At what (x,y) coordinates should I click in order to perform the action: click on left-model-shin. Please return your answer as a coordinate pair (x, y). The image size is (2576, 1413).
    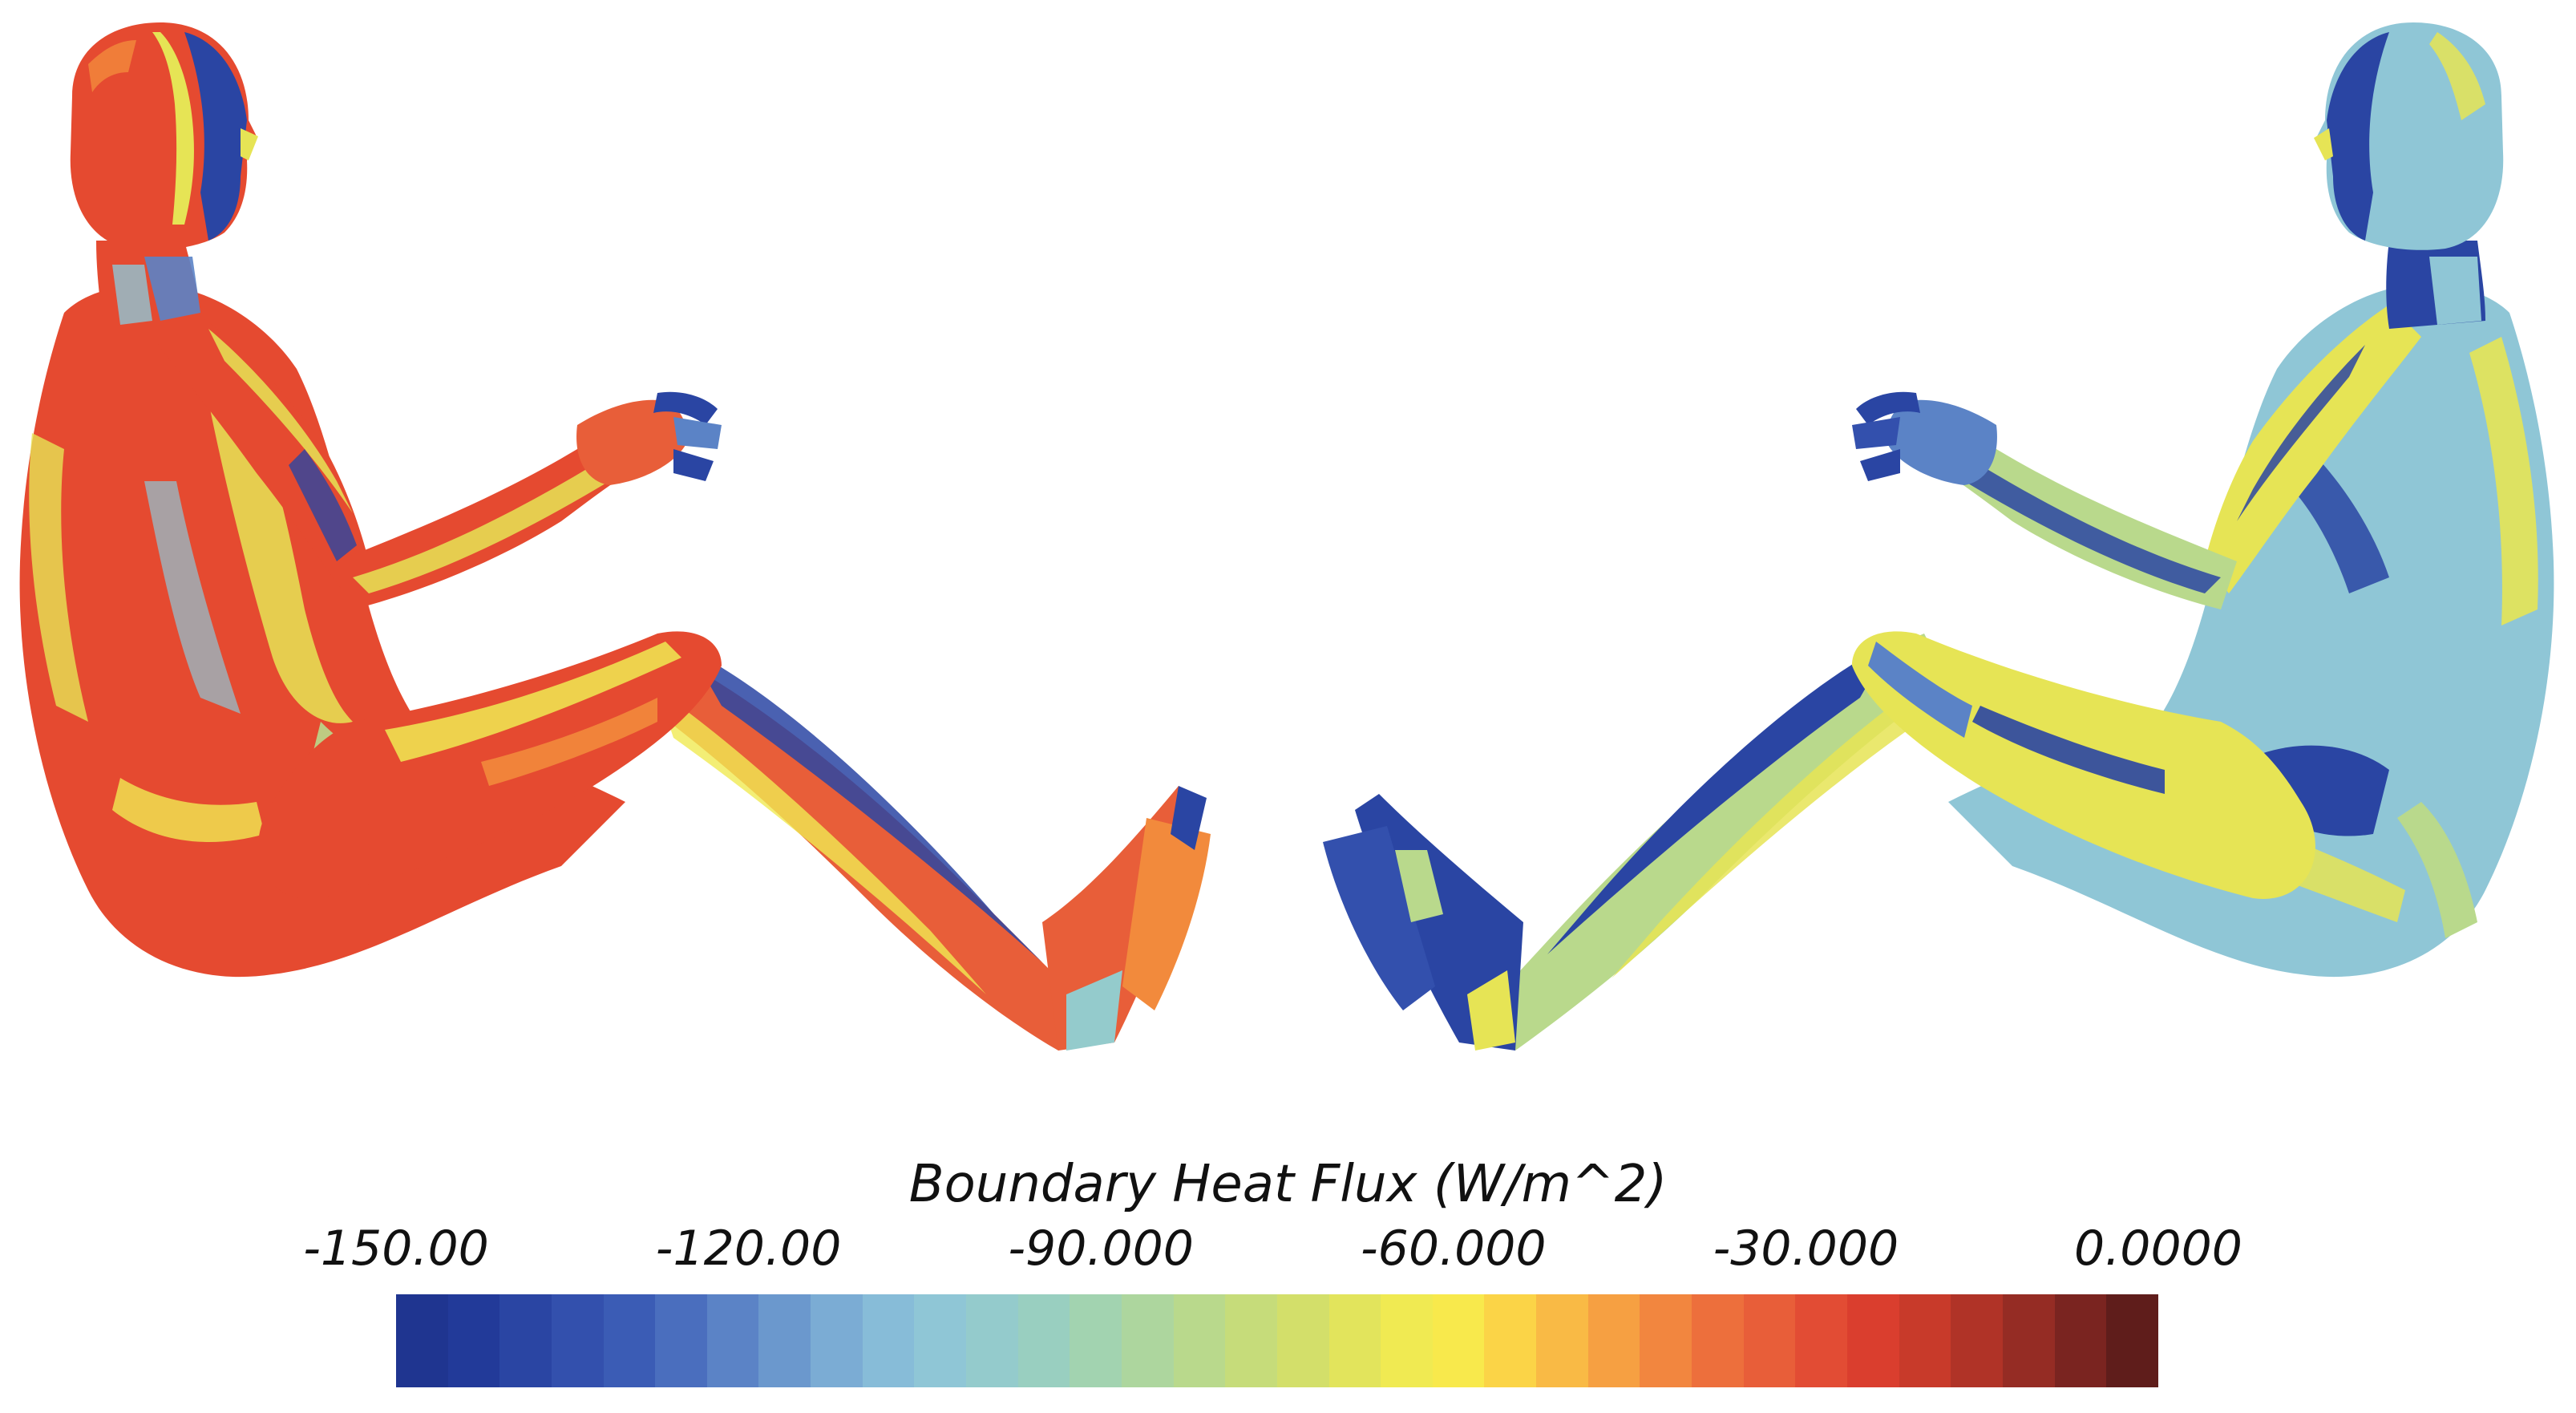
    Looking at the image, I should click on (861, 846).